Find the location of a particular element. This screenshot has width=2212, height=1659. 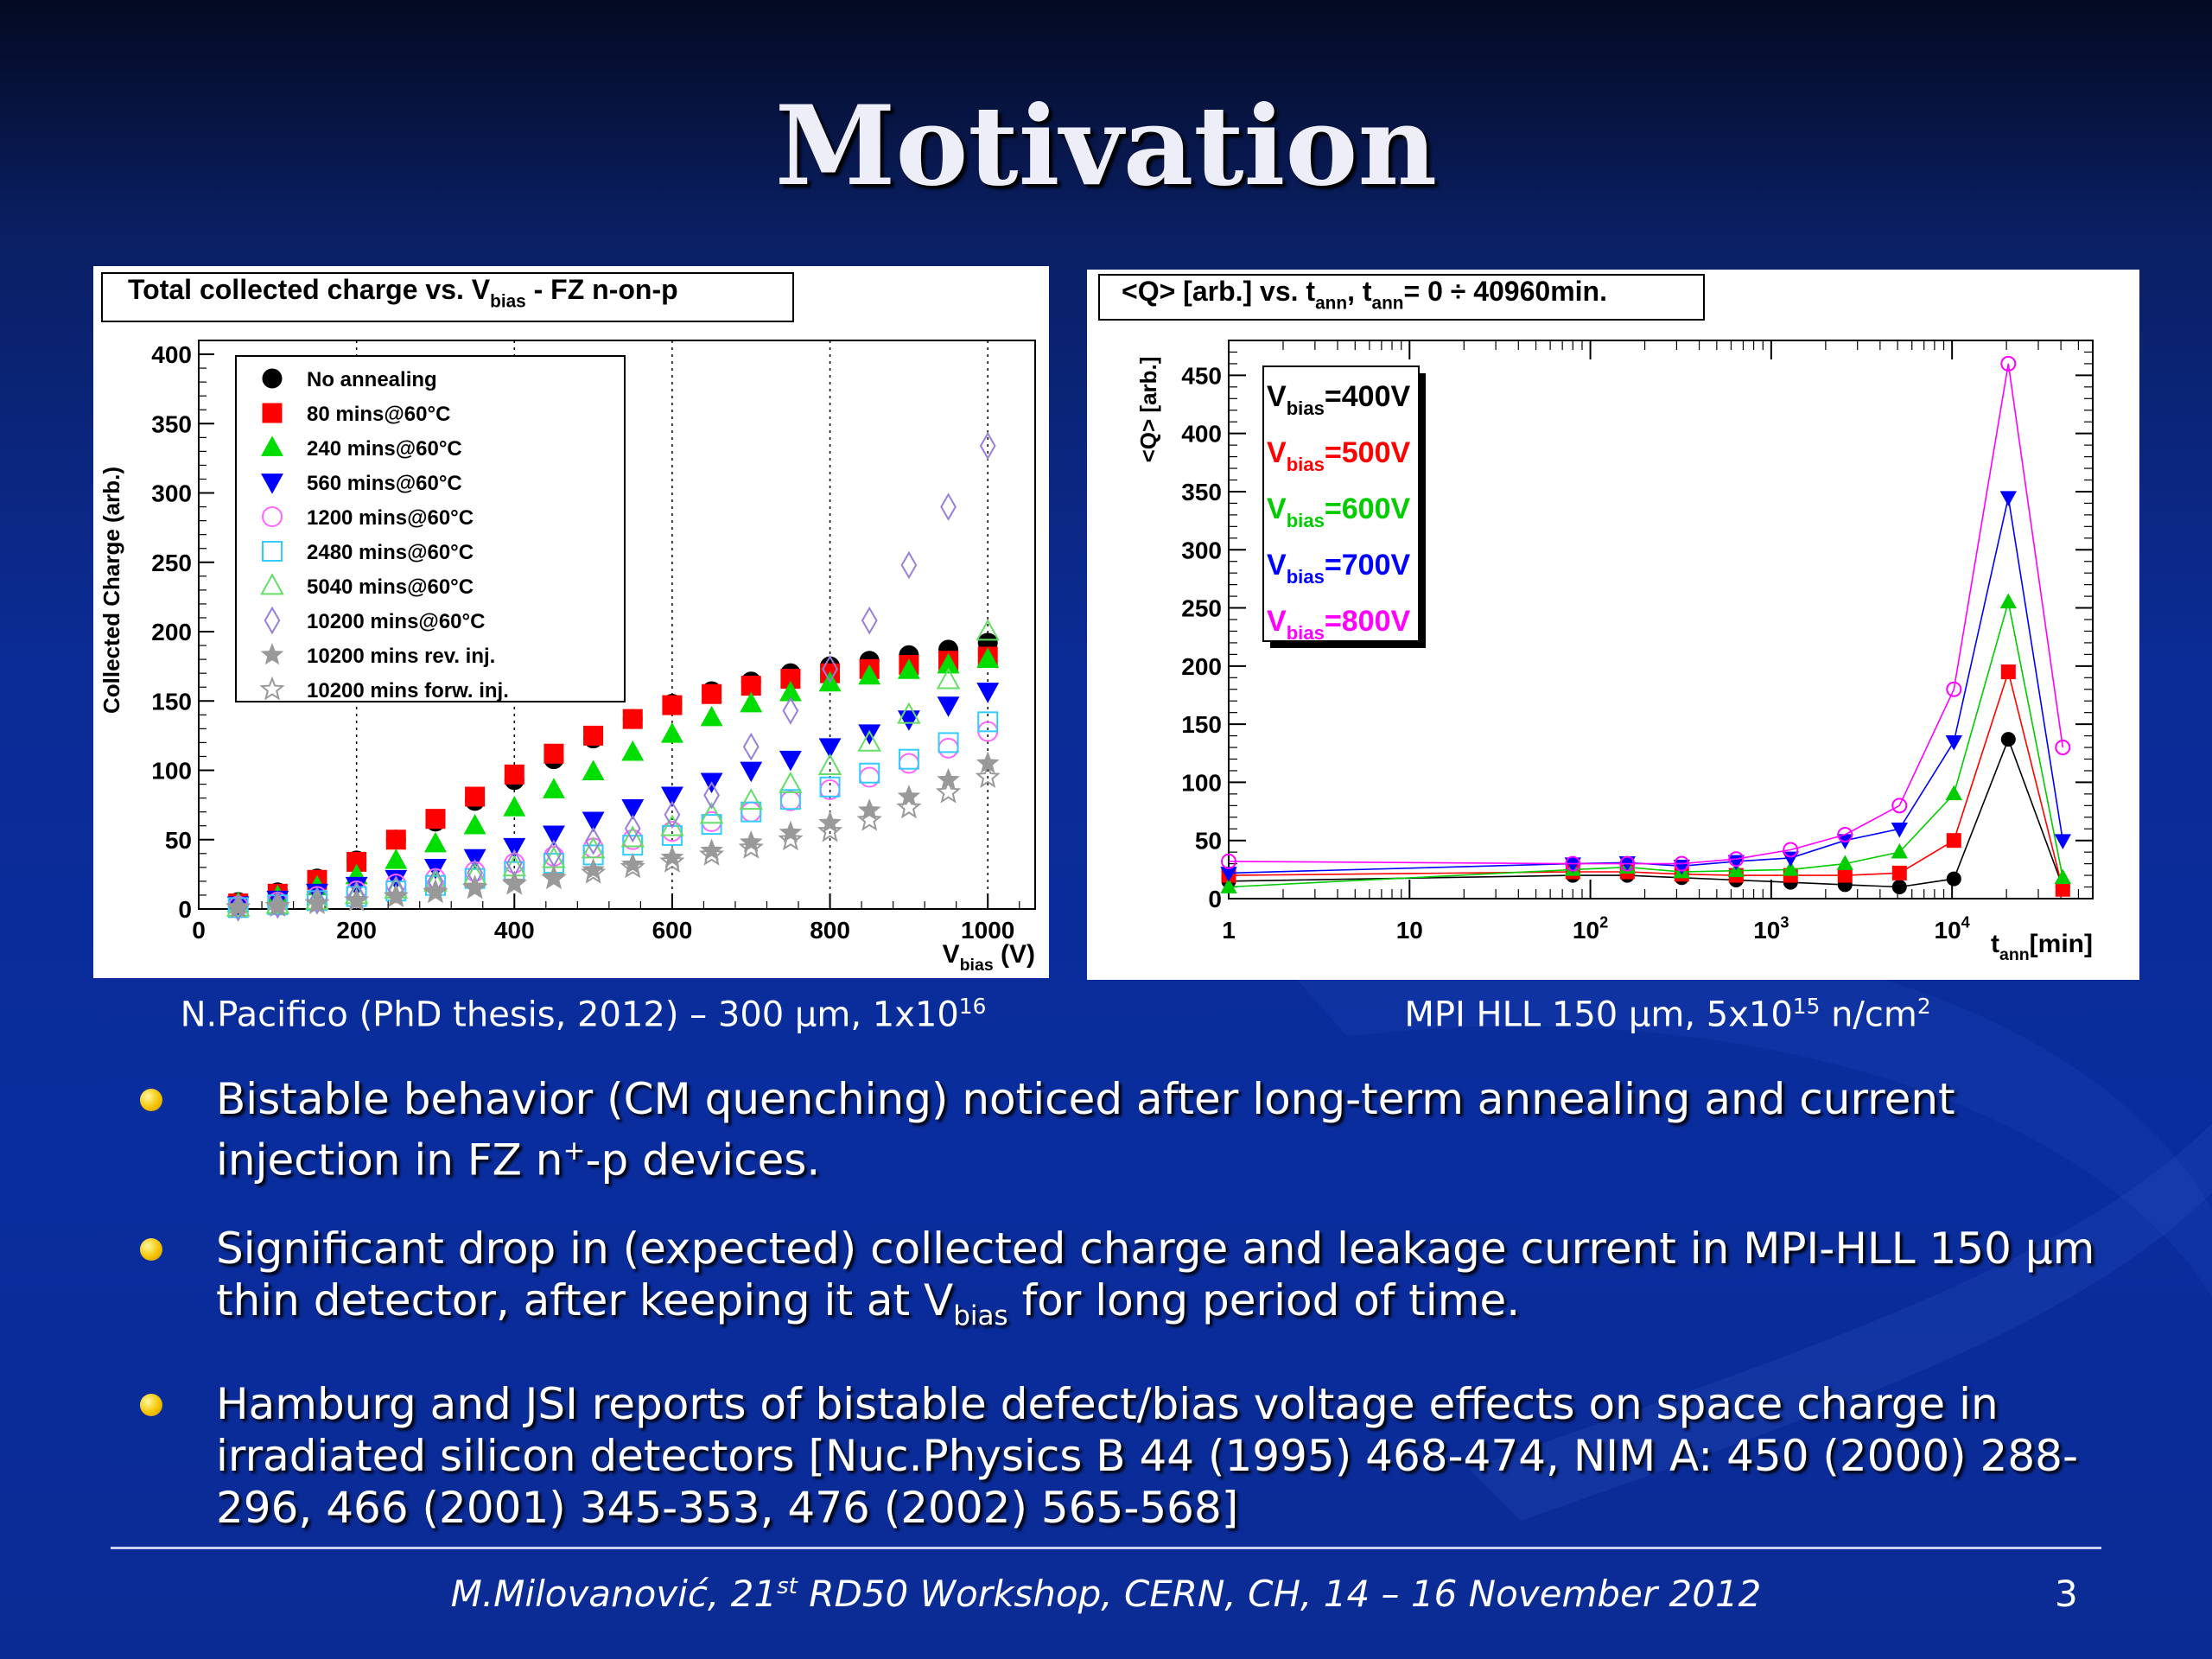

legend-label: No annealing is located at coordinates (372, 379).